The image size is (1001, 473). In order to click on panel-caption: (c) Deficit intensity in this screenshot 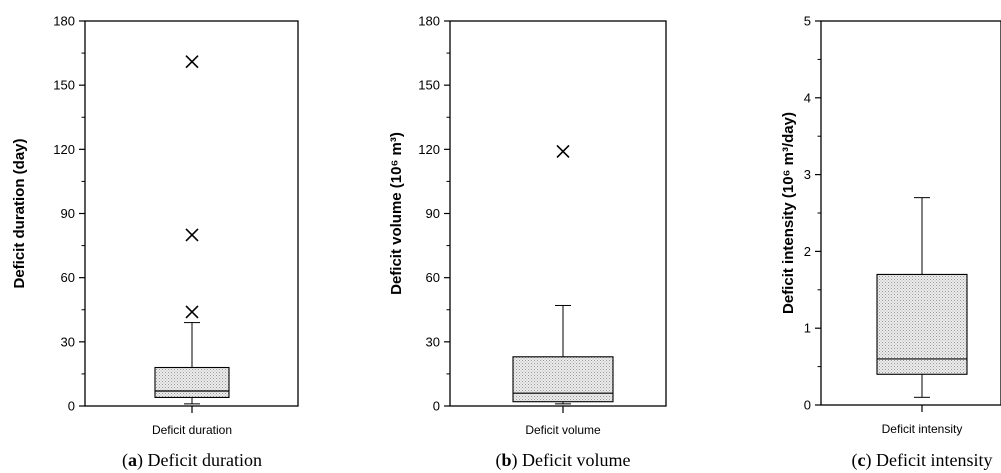, I will do `click(922, 460)`.